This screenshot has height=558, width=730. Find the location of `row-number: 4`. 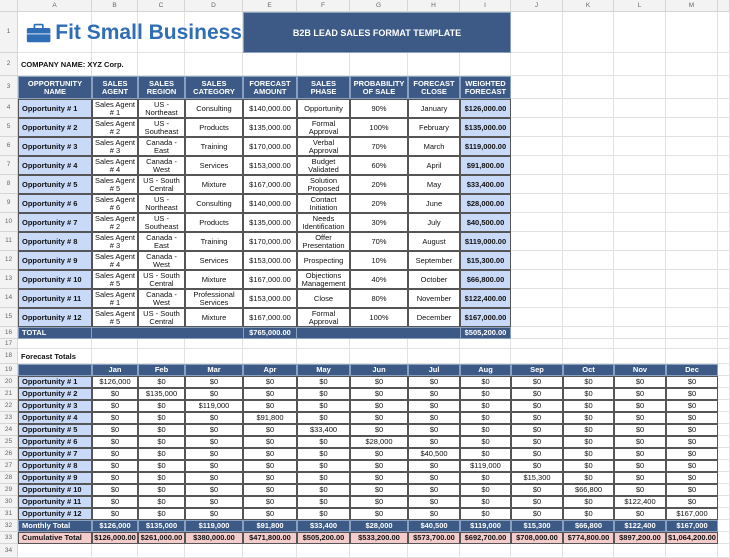

row-number: 4 is located at coordinates (9, 108).